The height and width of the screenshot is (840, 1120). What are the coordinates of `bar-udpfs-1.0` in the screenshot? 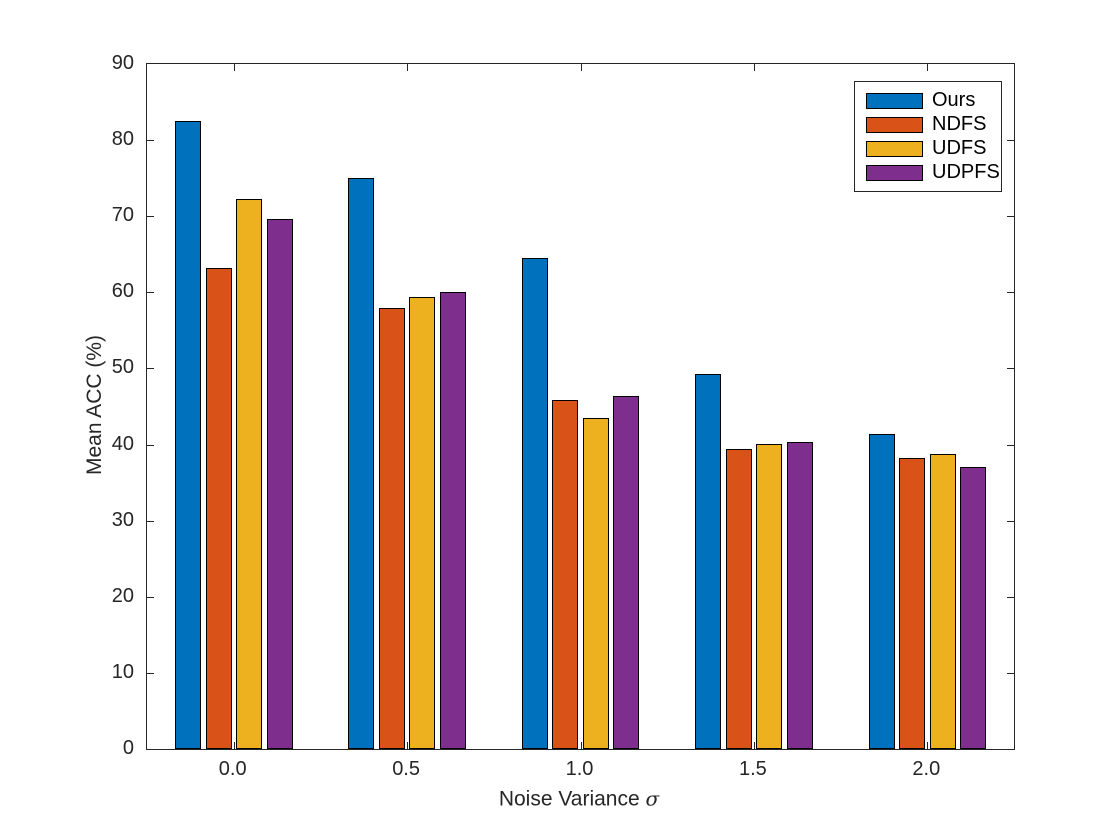 It's located at (626, 572).